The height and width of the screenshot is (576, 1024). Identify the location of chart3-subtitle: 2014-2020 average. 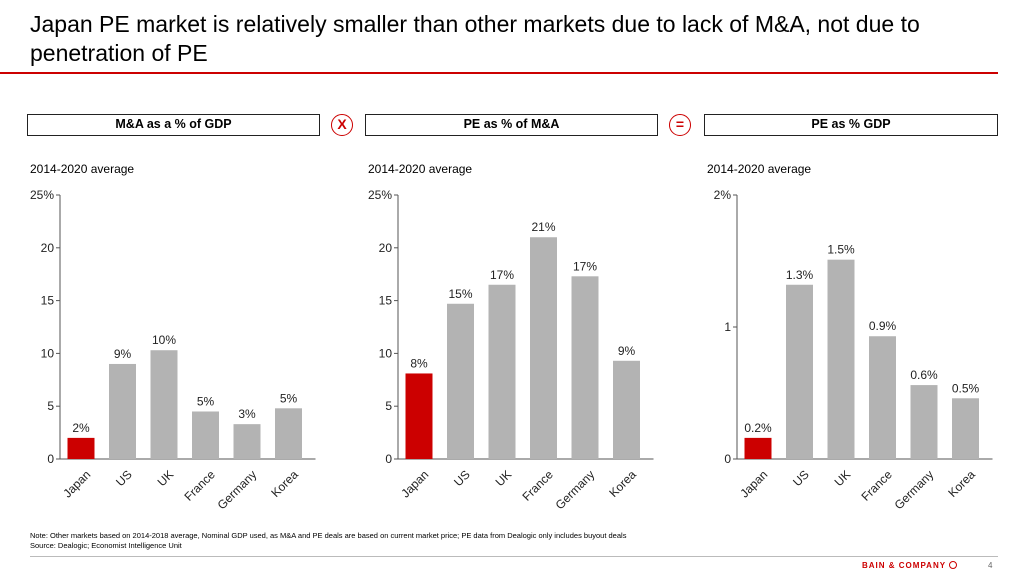
(759, 169).